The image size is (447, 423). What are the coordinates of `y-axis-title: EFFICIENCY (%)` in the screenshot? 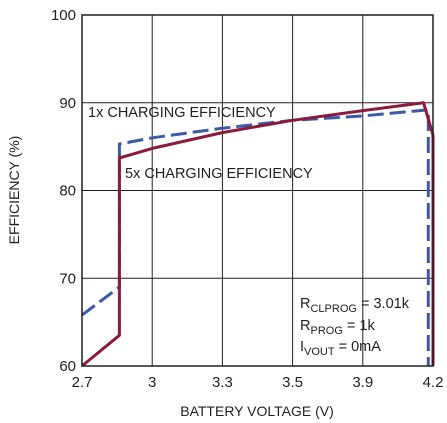 It's located at (14, 190).